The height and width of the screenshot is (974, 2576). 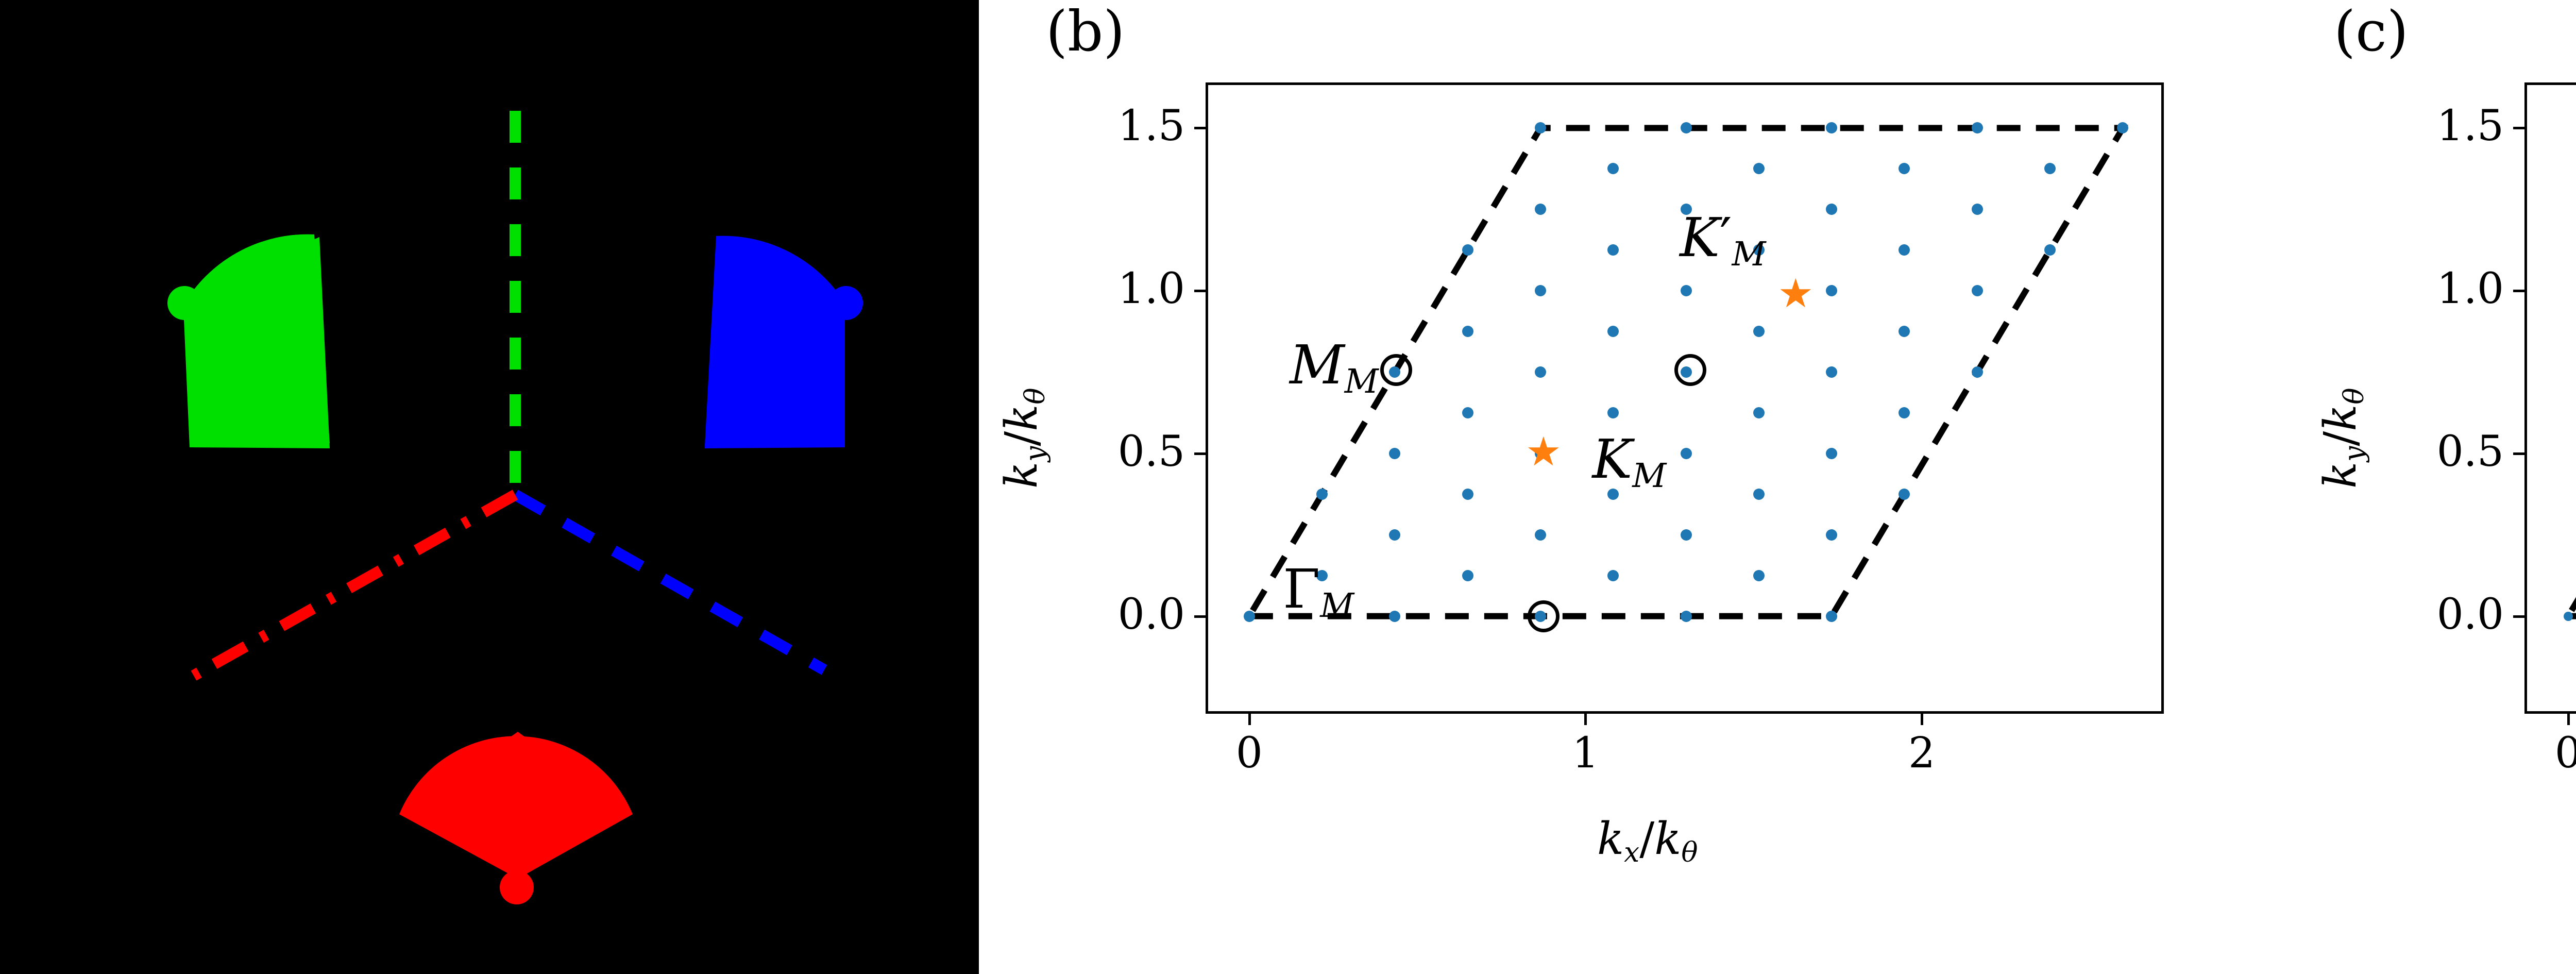 I want to click on hs-point-letter: M, so click(x=1318, y=364).